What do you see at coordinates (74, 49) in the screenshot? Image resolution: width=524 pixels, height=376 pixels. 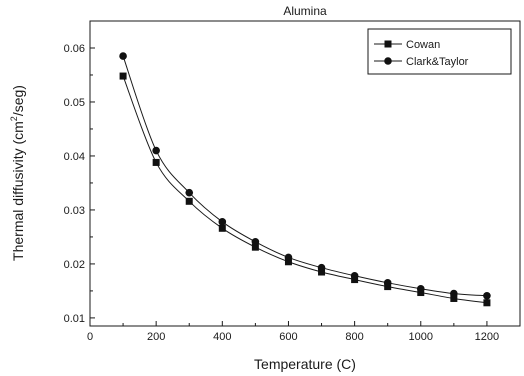 I see `y-tick-label: 0.06` at bounding box center [74, 49].